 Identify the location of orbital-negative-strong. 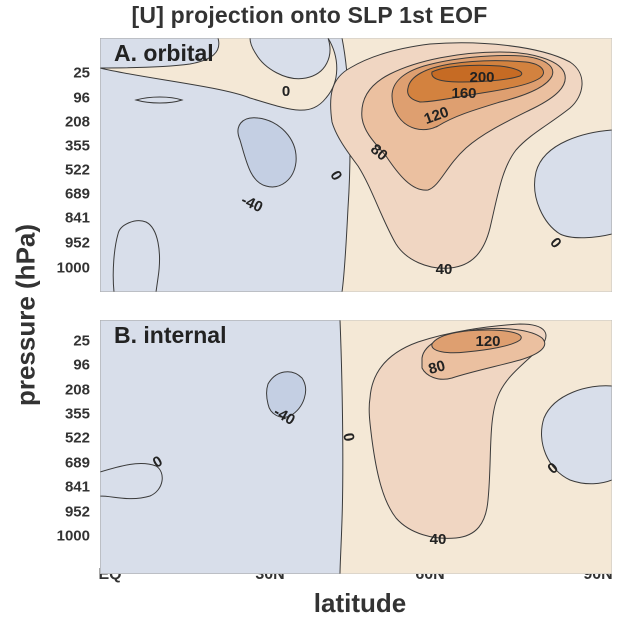
(267, 152).